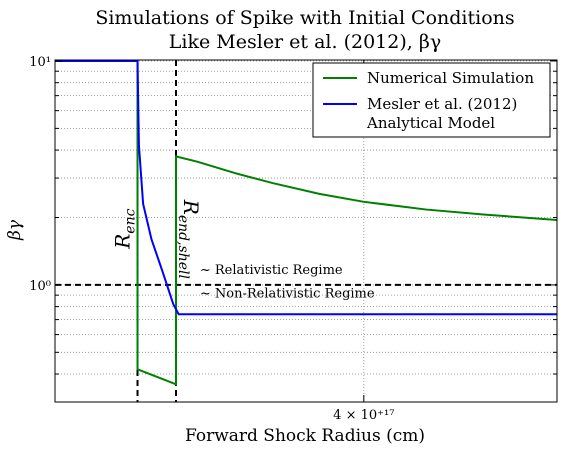  Describe the element at coordinates (15, 230) in the screenshot. I see `y-axis-label: βγ` at that location.